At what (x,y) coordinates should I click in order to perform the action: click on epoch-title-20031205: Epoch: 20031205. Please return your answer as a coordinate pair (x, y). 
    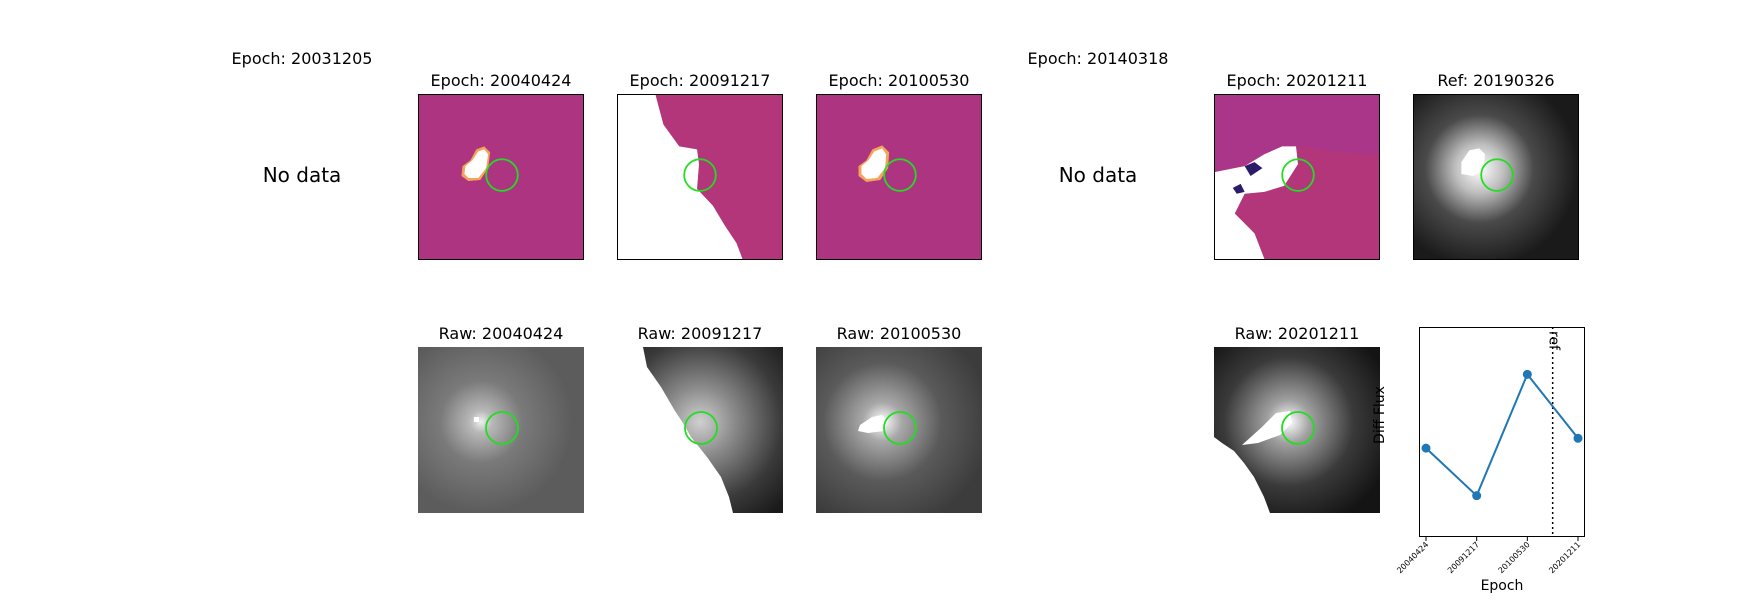
    Looking at the image, I should click on (302, 58).